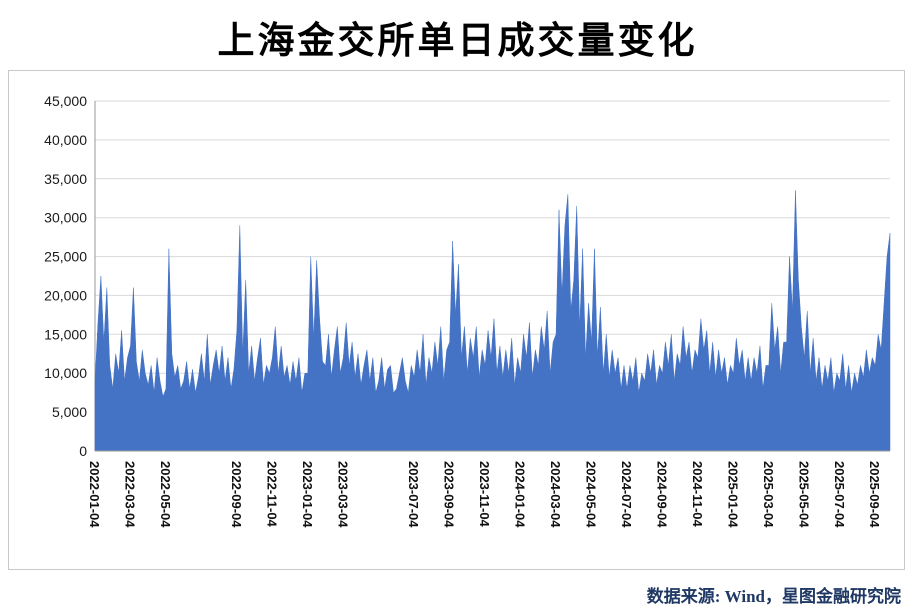  I want to click on x-axis-tick-label: 2025-09-04, so click(874, 494).